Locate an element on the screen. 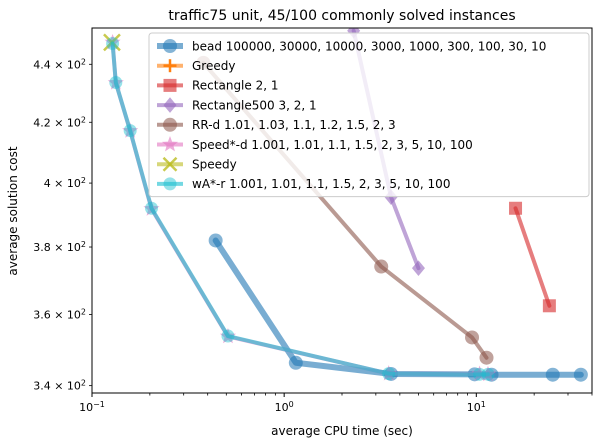 This screenshot has height=441, width=593. legend-label: Rectangle 2, 1 is located at coordinates (235, 86).